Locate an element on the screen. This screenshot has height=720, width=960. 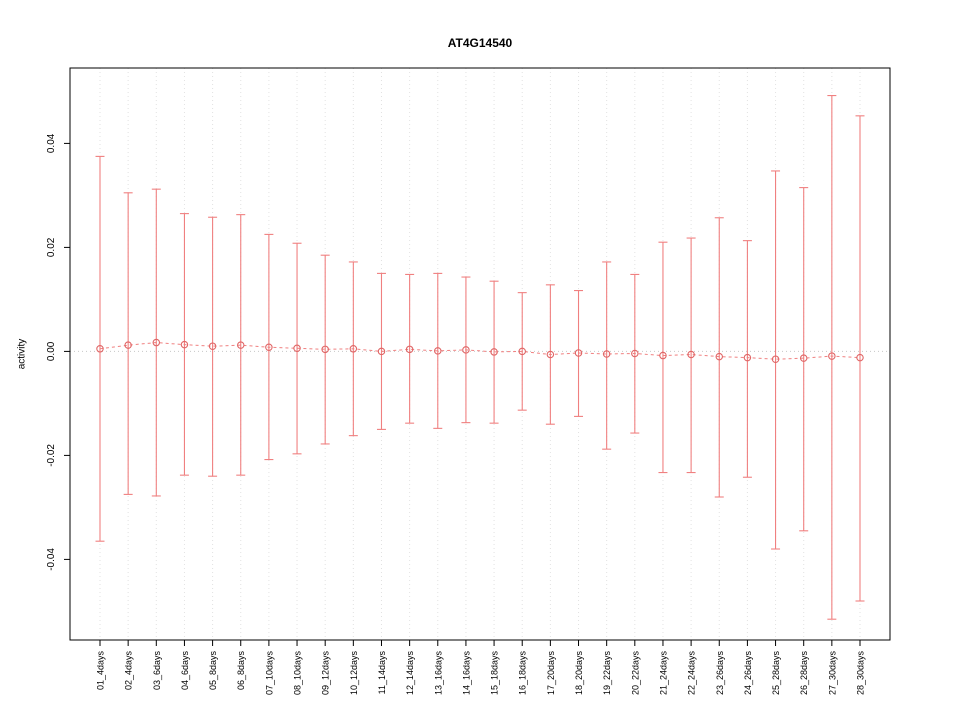
svg-text: 09_12days is located at coordinates (326, 673).